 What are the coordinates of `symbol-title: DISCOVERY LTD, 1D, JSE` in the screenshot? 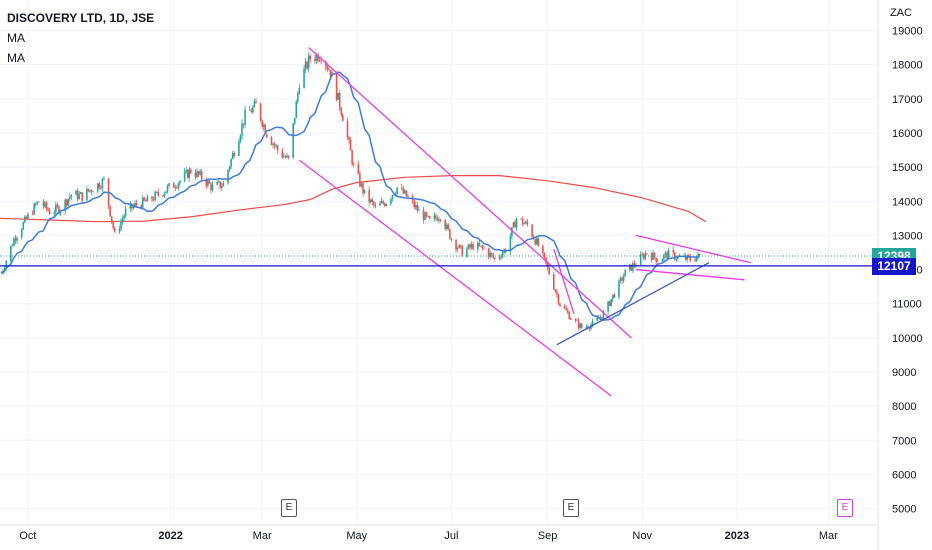 It's located at (81, 18).